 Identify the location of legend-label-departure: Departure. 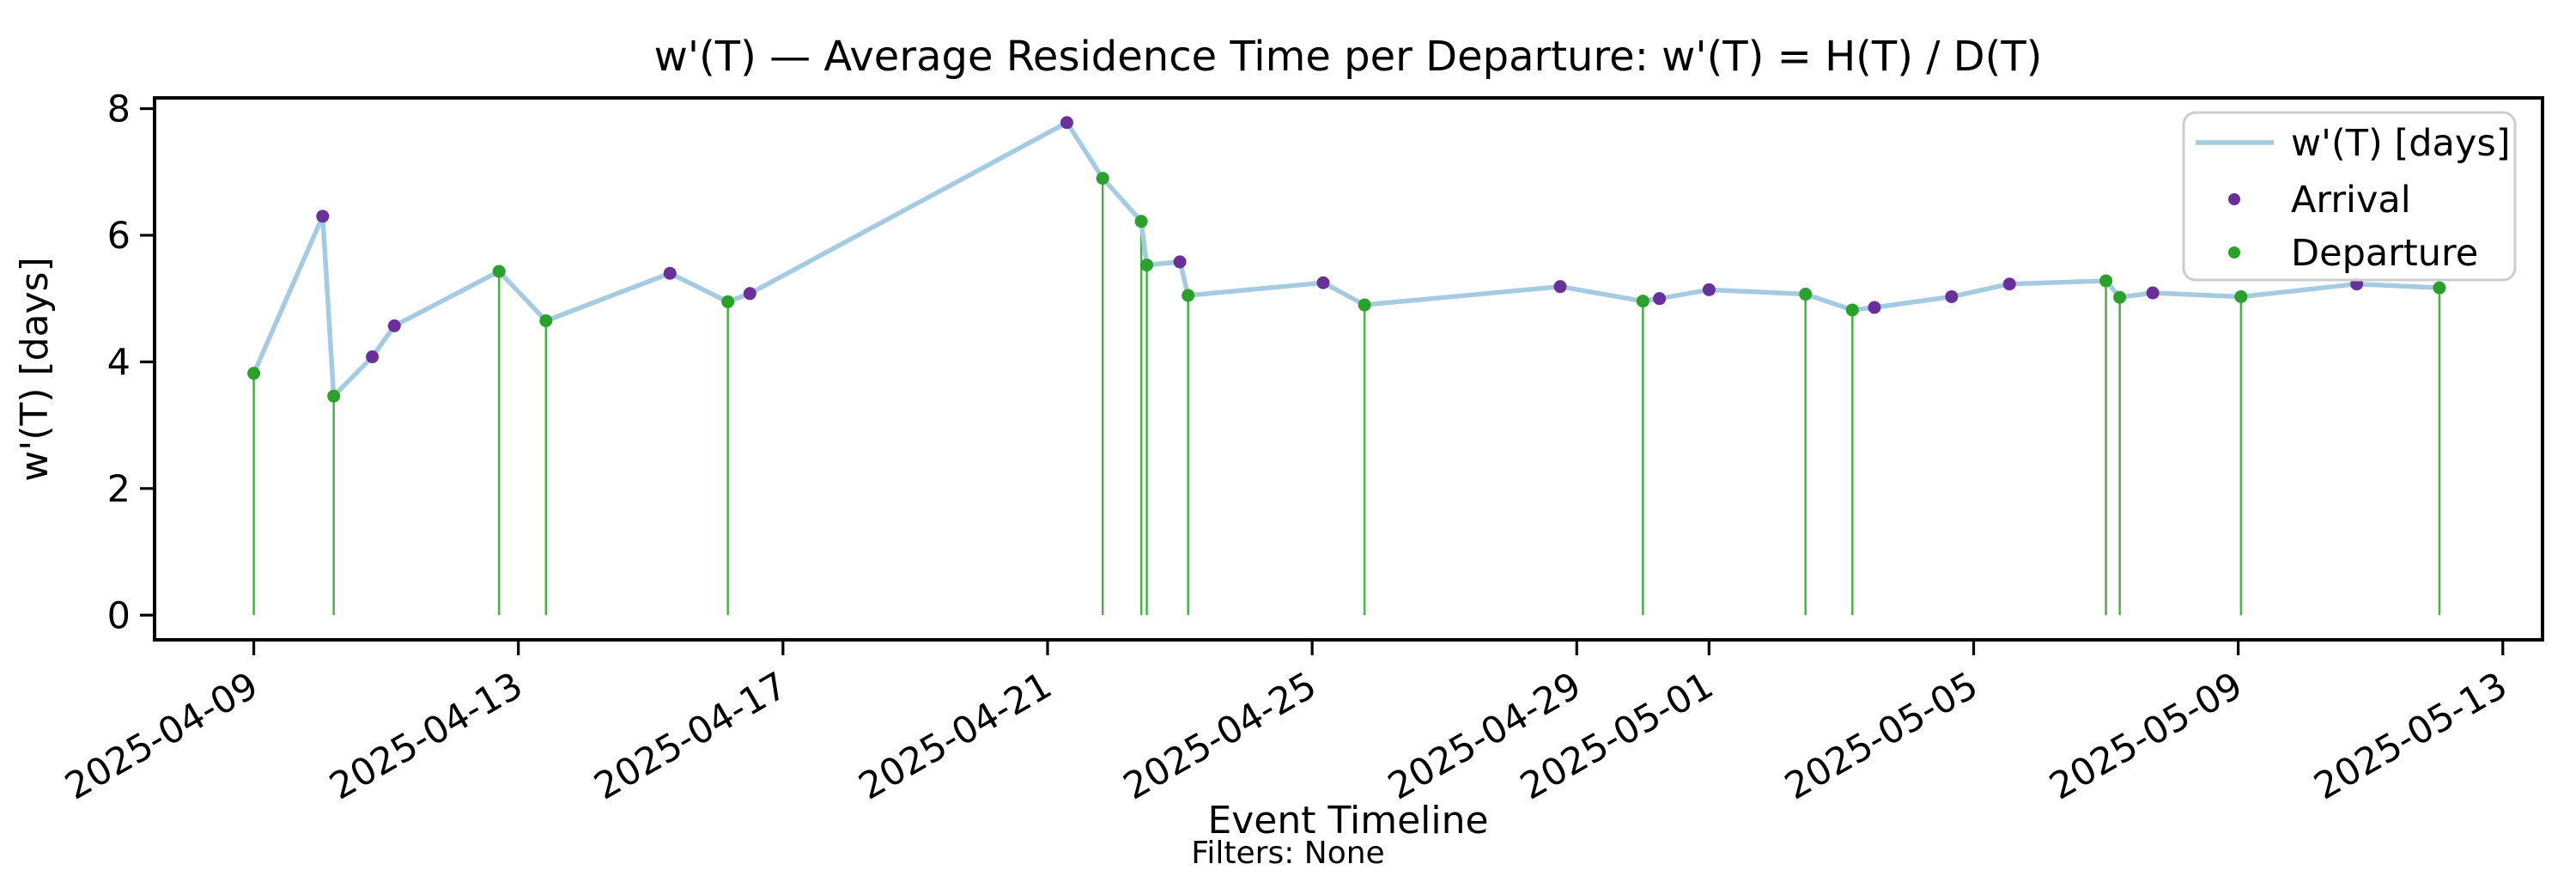
(2384, 253).